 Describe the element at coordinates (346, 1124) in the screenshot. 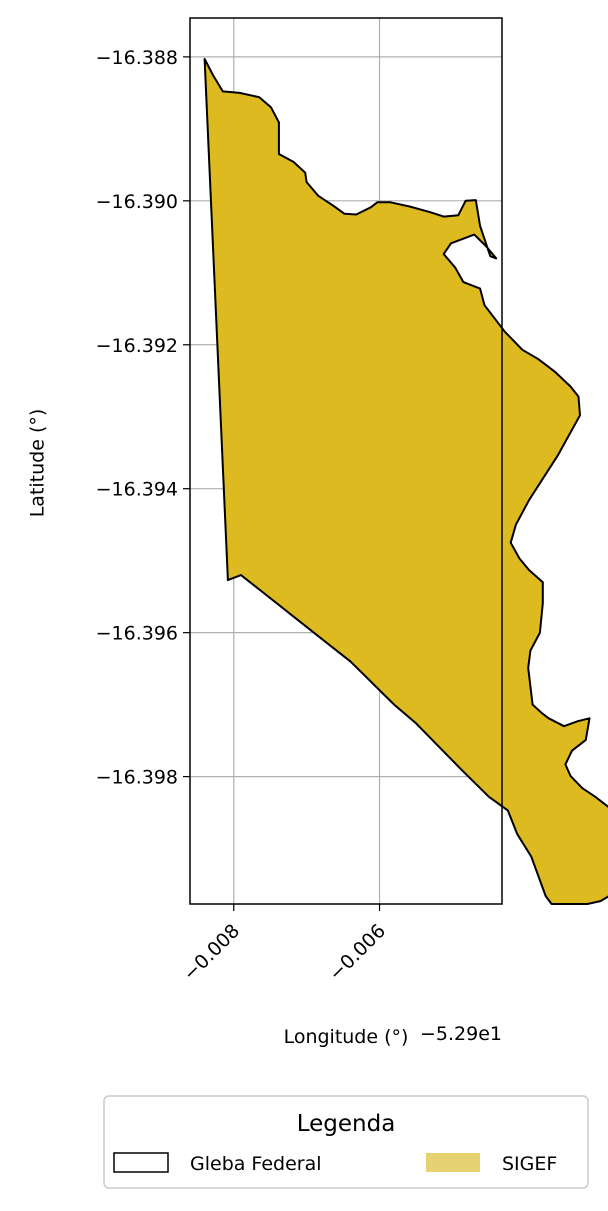

I see `legend-title: Legenda` at that location.